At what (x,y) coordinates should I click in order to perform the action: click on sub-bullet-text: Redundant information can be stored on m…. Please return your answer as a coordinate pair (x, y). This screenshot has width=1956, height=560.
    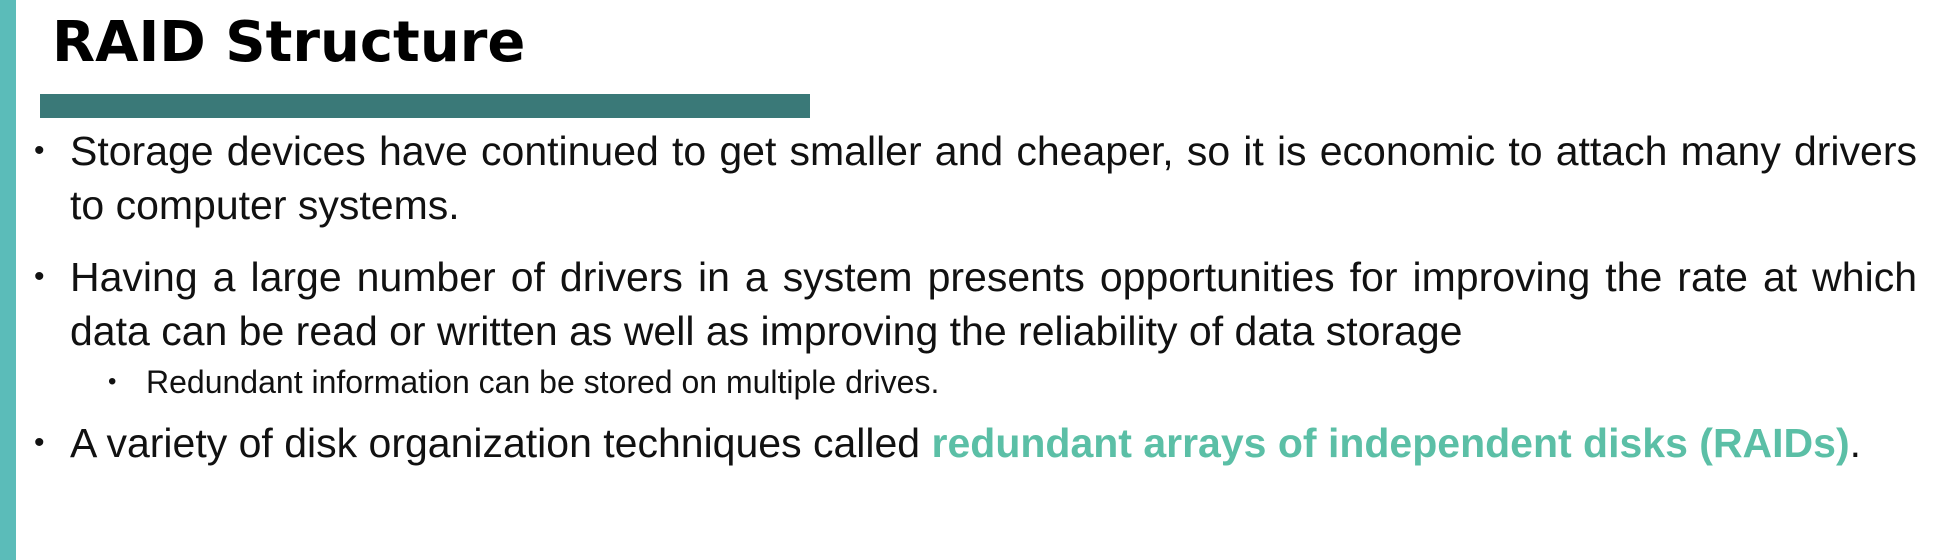
    Looking at the image, I should click on (543, 382).